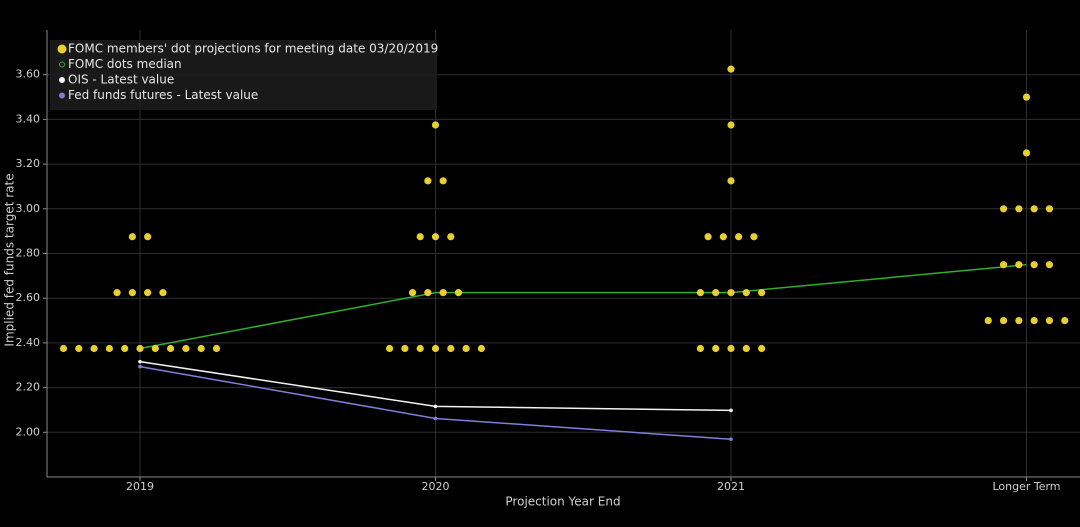 The height and width of the screenshot is (527, 1080). What do you see at coordinates (28, 118) in the screenshot?
I see `y-tick-label: 3.40` at bounding box center [28, 118].